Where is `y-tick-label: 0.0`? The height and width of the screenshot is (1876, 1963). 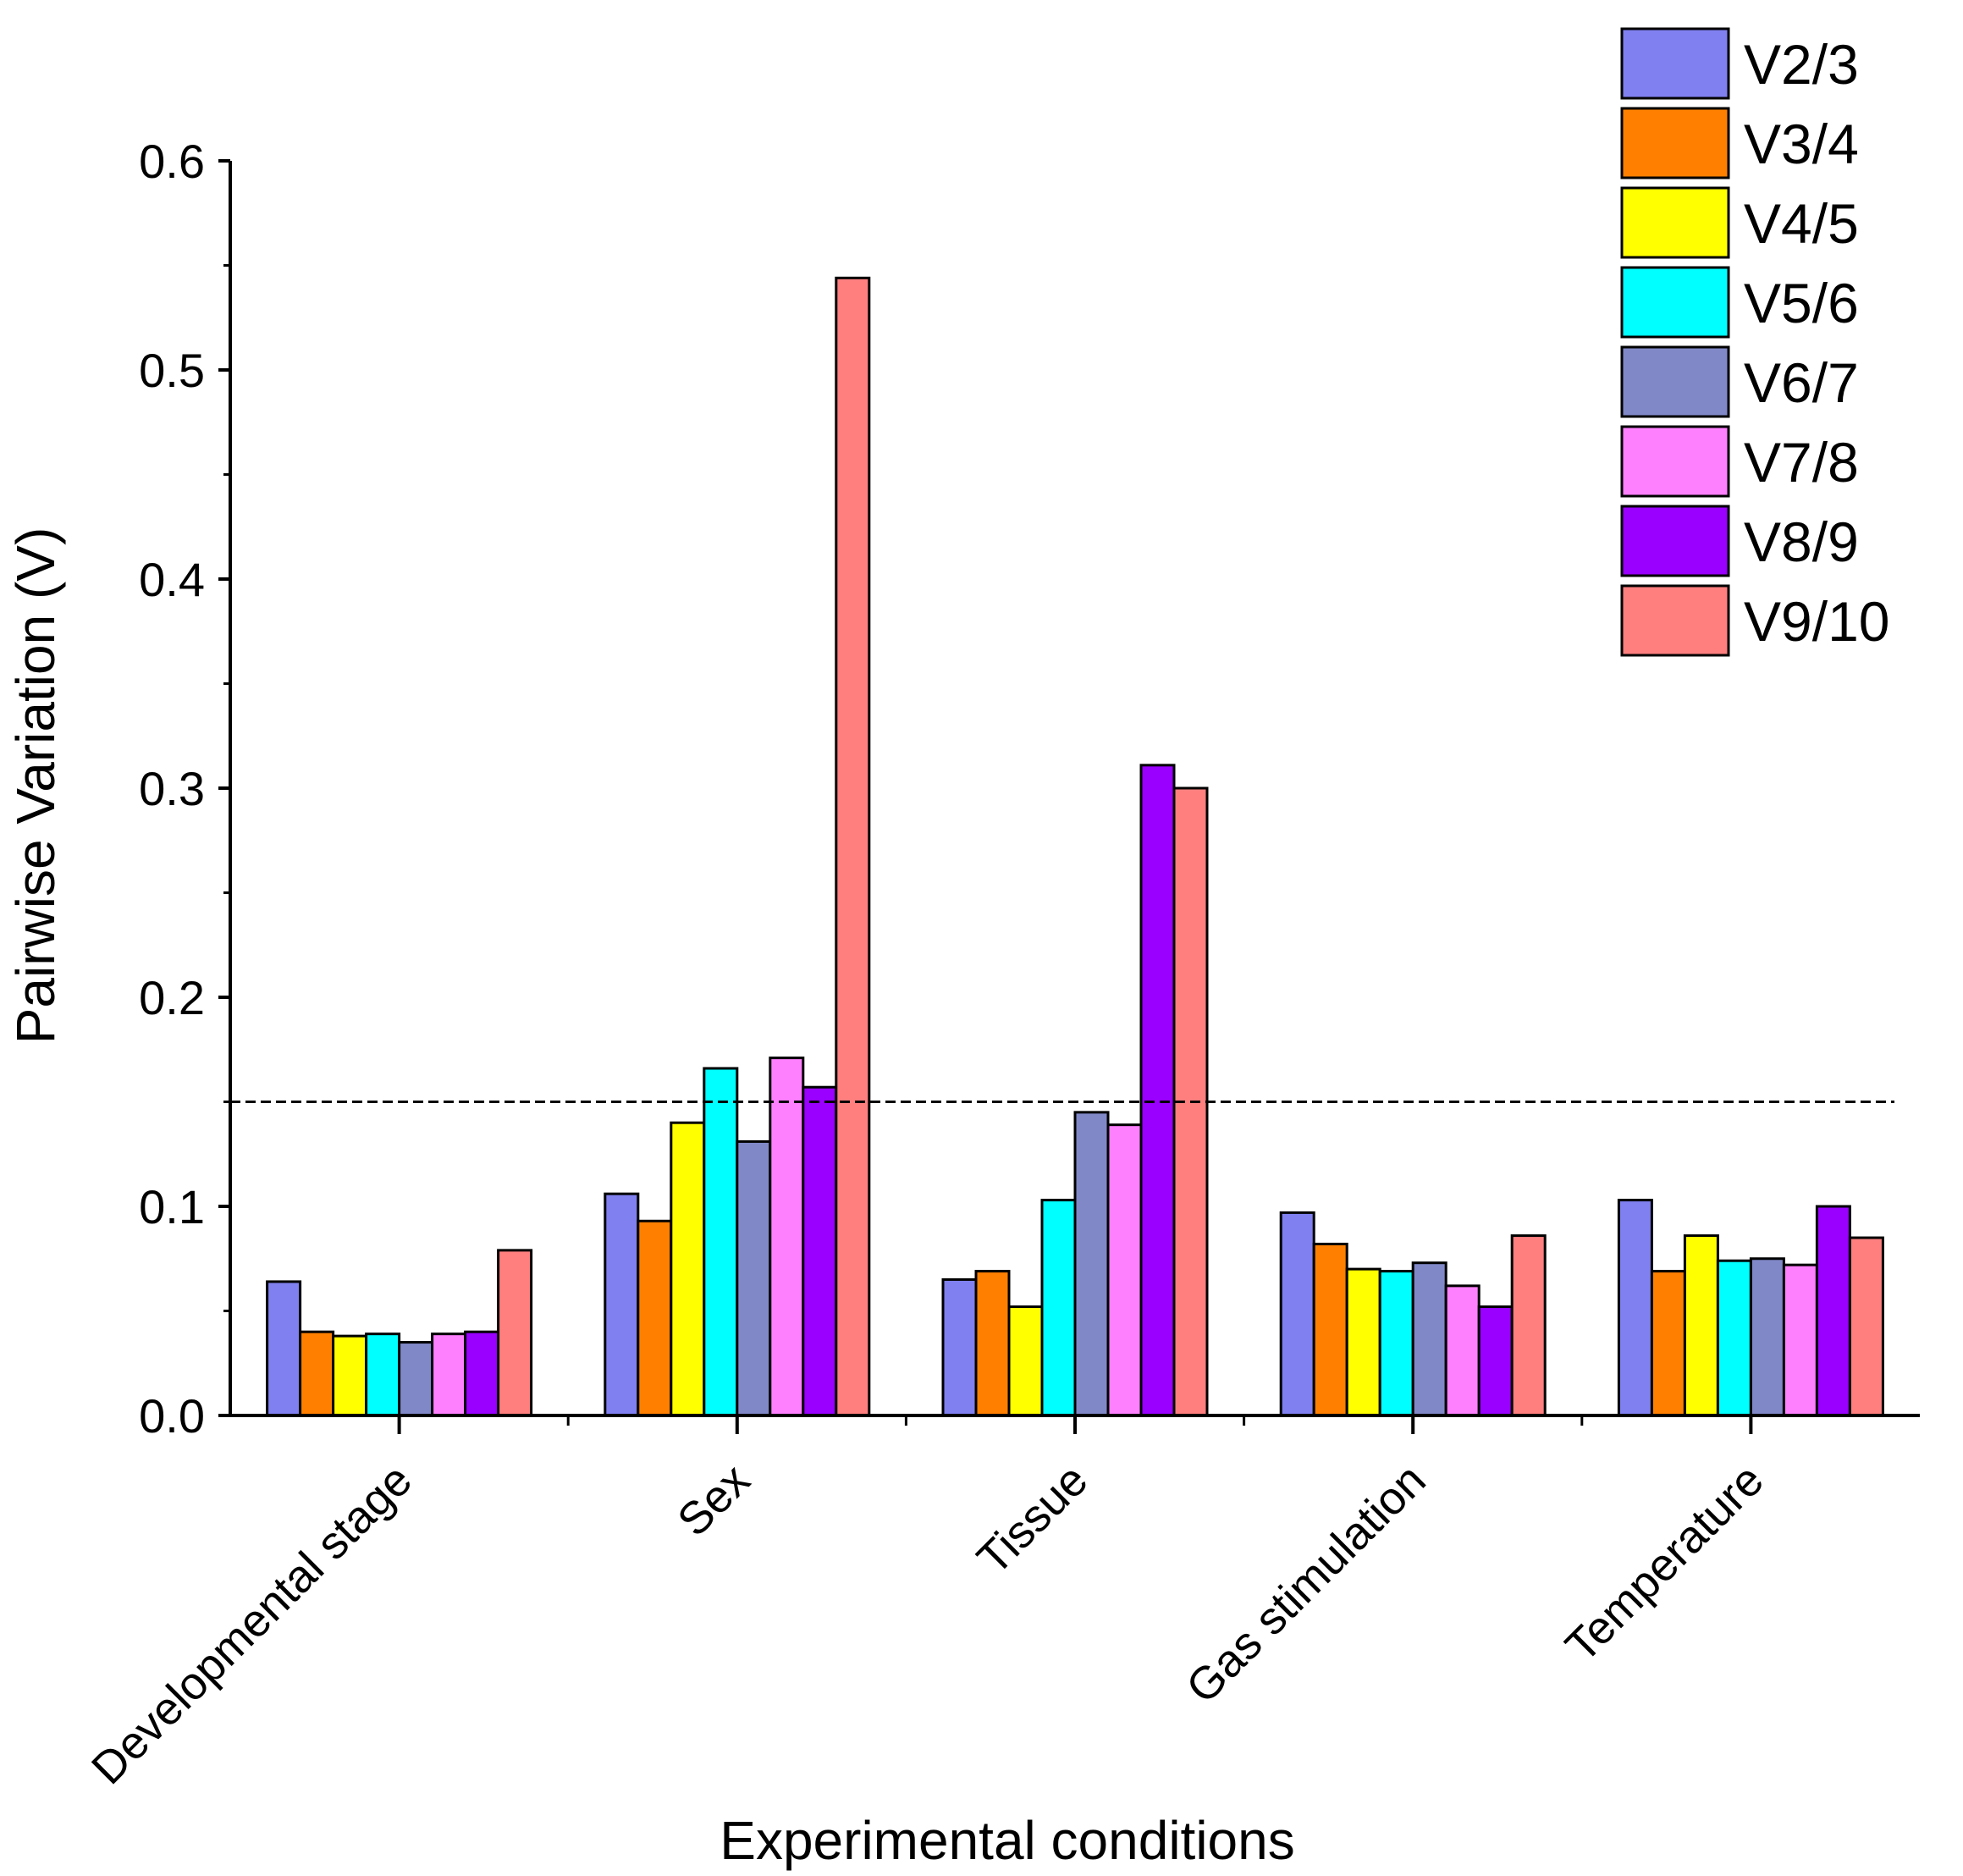 y-tick-label: 0.0 is located at coordinates (172, 1416).